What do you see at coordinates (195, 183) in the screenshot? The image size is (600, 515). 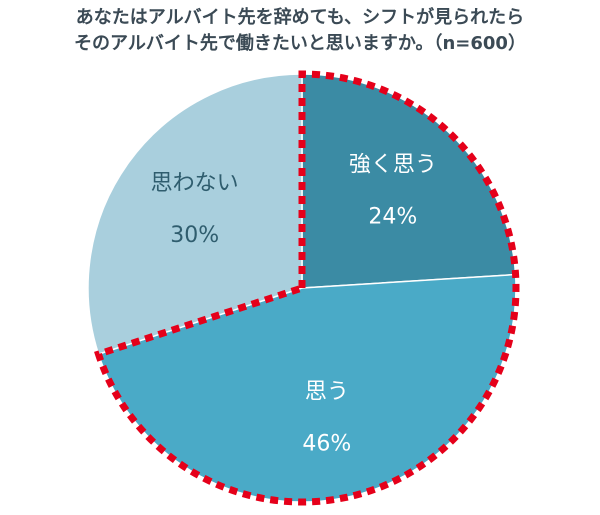 I see `slice-label: 思わない` at bounding box center [195, 183].